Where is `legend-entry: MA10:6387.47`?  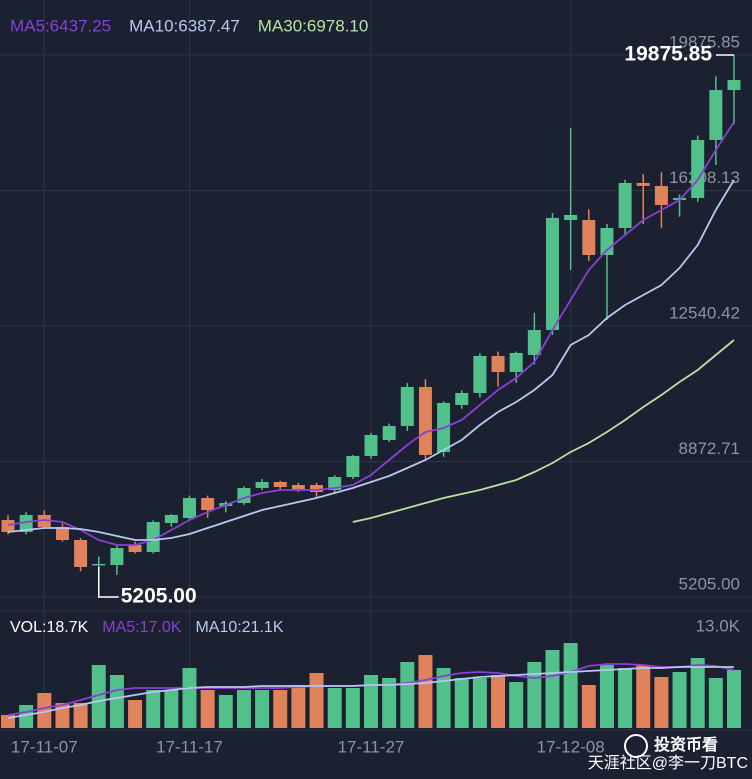
legend-entry: MA10:6387.47 is located at coordinates (184, 25).